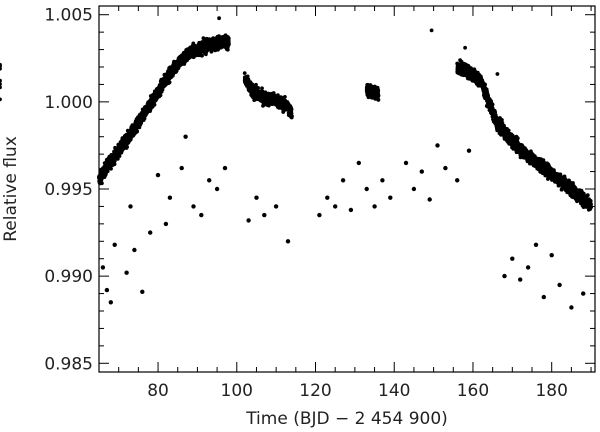 The image size is (600, 432). Describe the element at coordinates (68, 364) in the screenshot. I see `y-tick-label: 0.985` at that location.